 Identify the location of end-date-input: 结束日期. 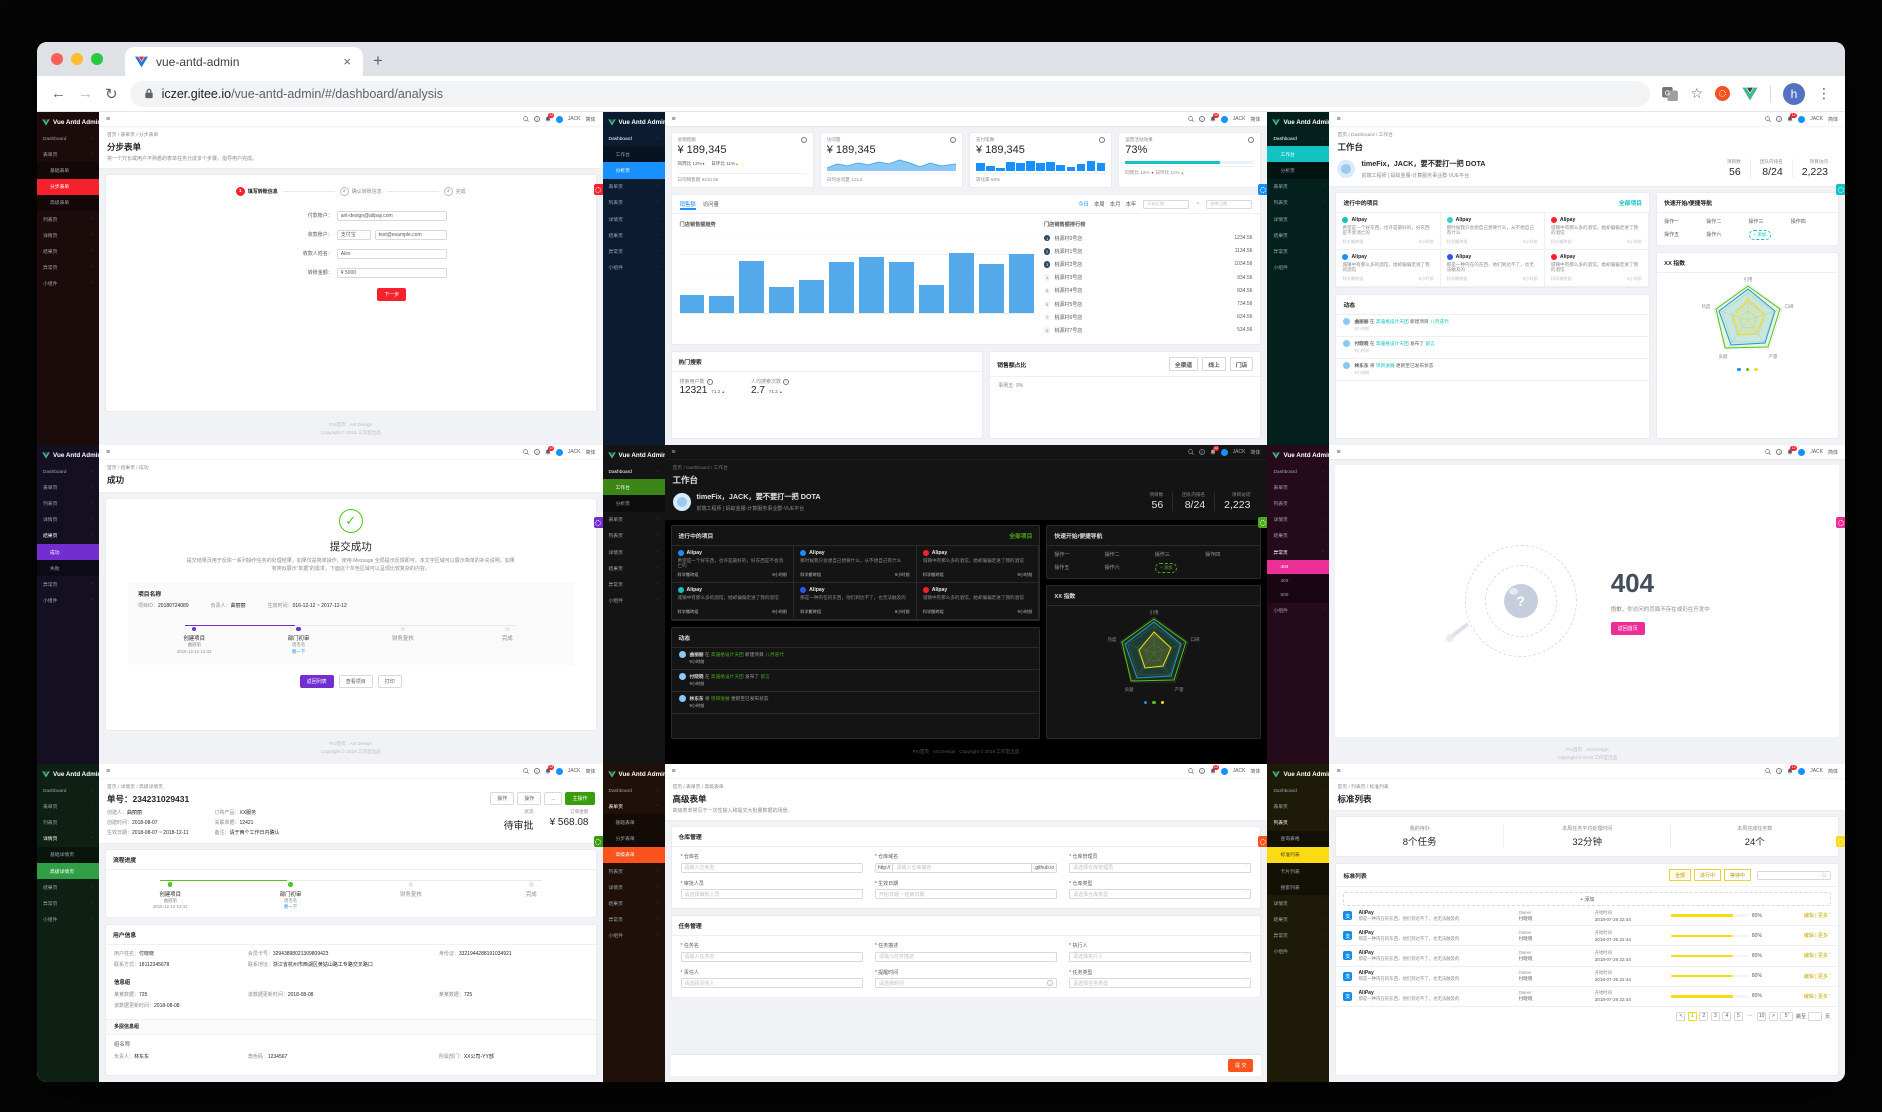
(1229, 204).